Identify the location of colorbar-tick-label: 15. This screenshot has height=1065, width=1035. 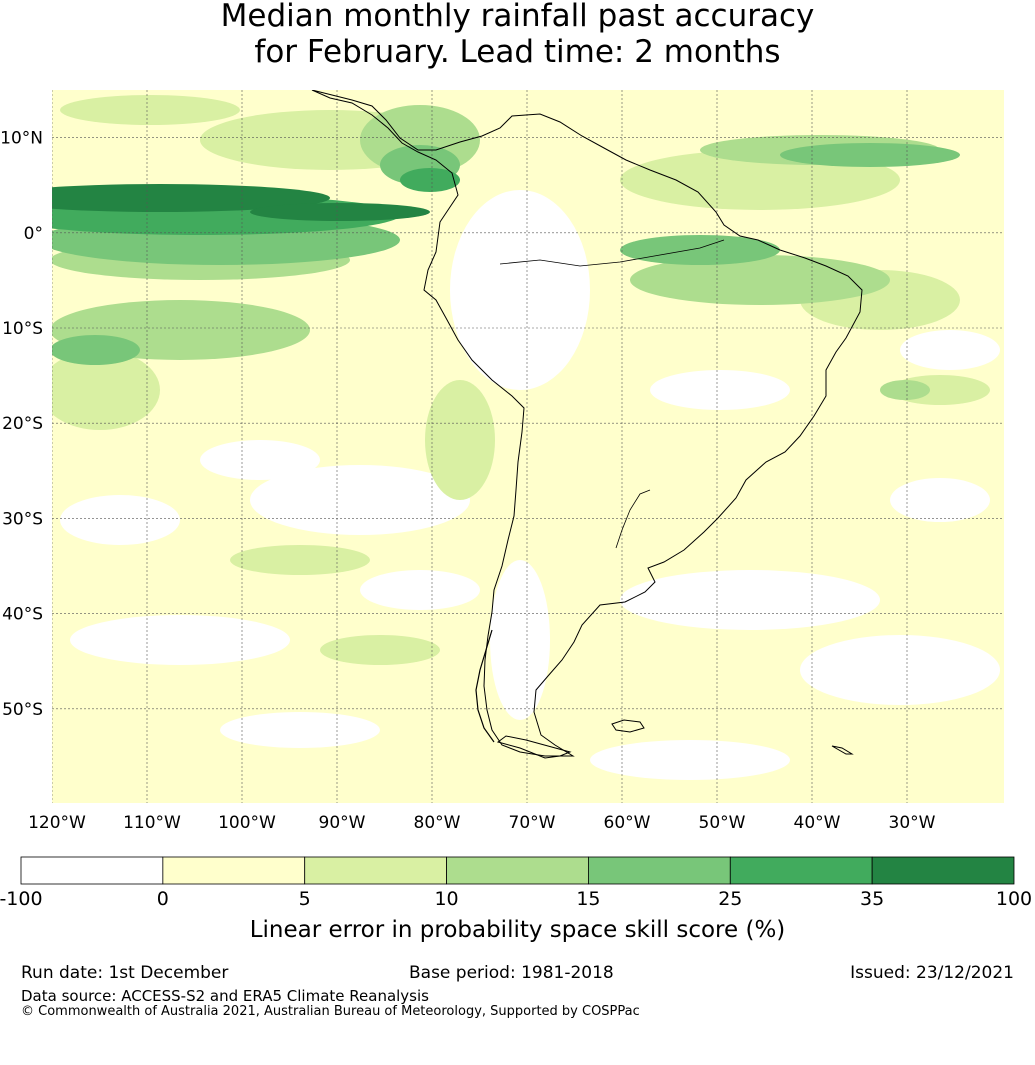
(588, 899).